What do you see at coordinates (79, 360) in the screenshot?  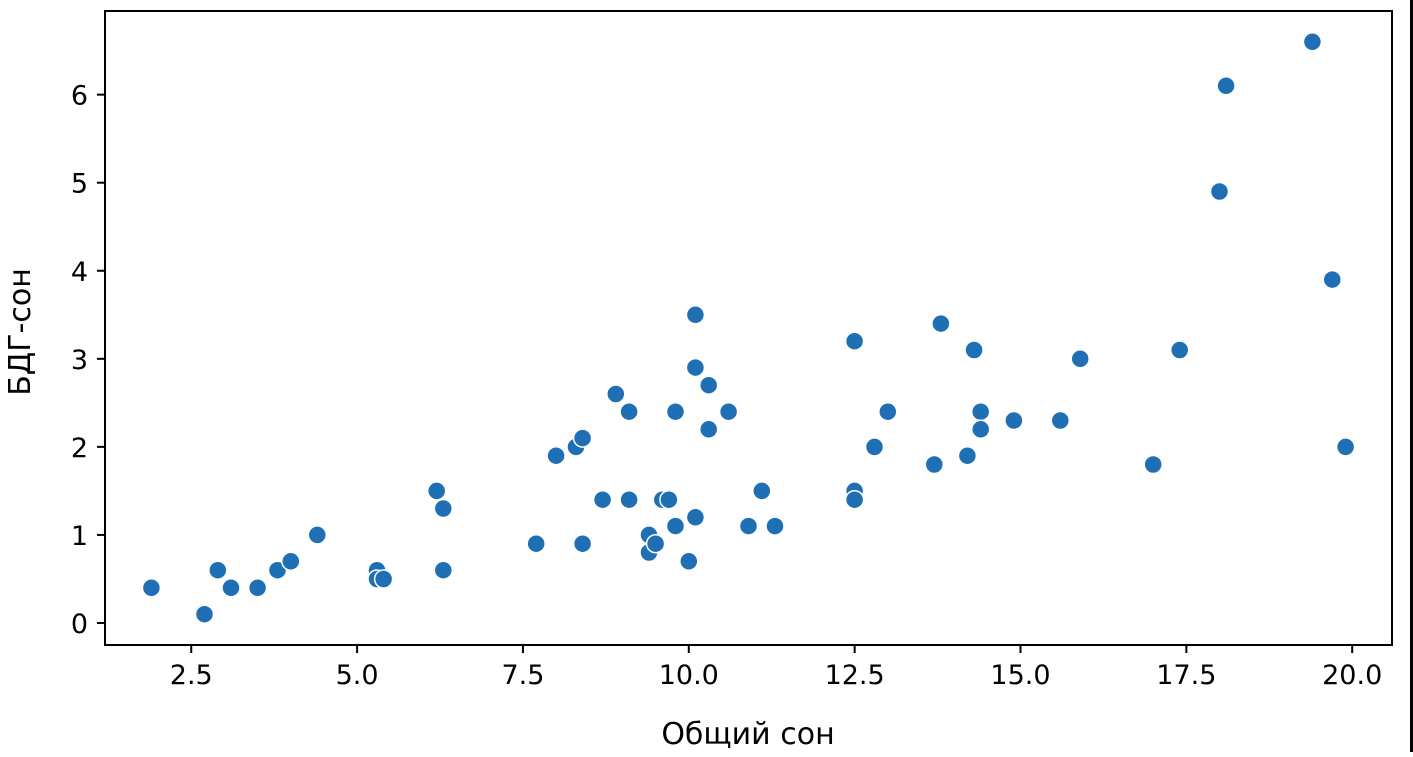 I see `y-tick-label: 3` at bounding box center [79, 360].